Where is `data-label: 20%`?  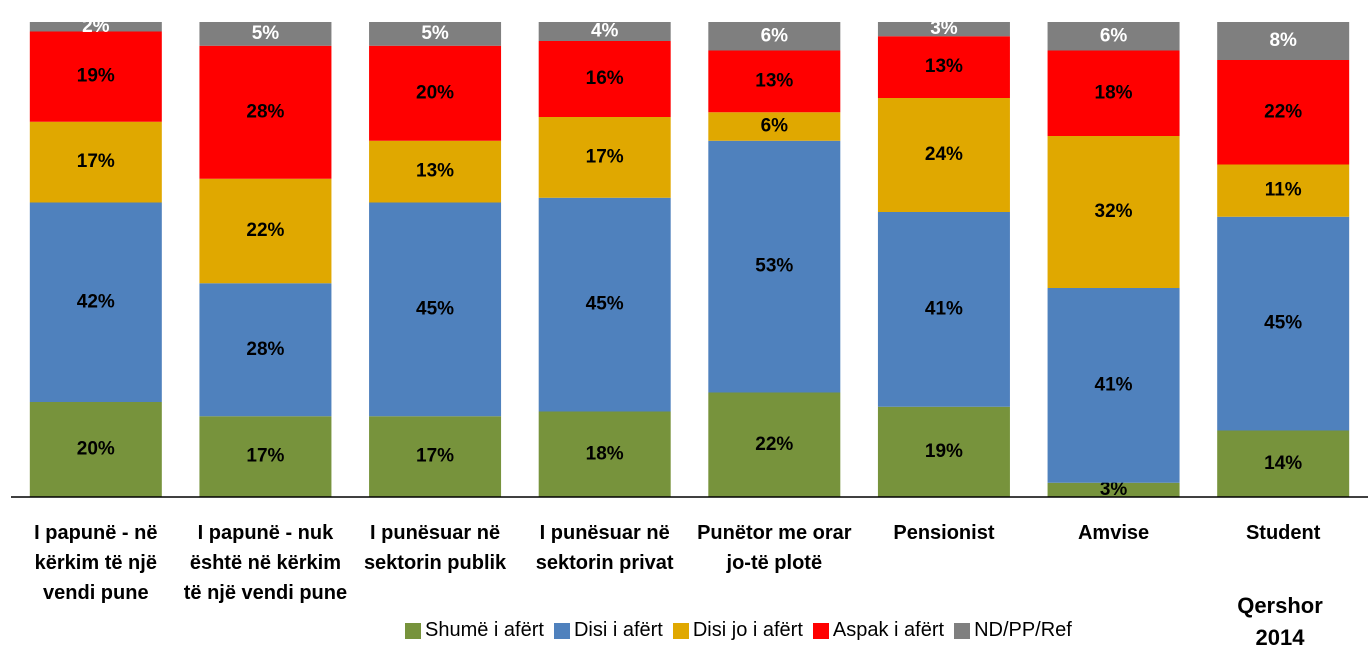
data-label: 20% is located at coordinates (96, 449).